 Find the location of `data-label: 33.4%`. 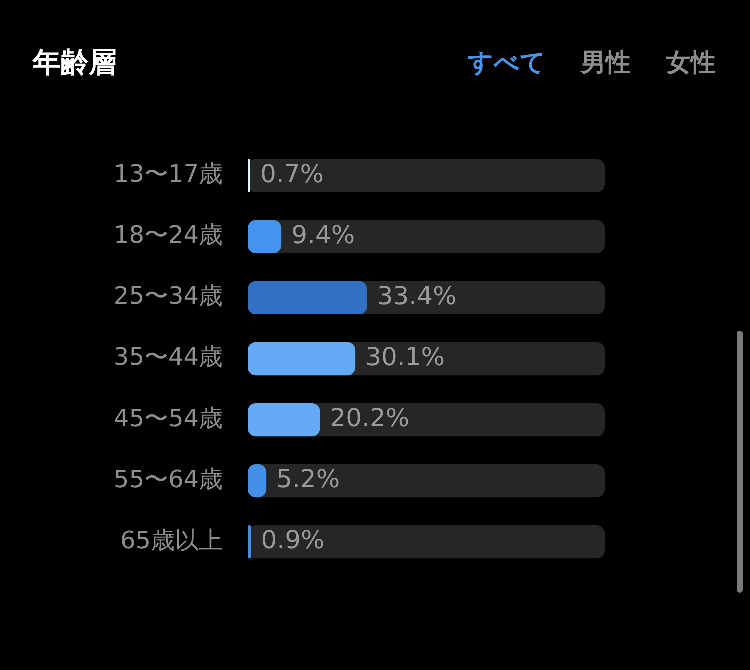

data-label: 33.4% is located at coordinates (417, 295).